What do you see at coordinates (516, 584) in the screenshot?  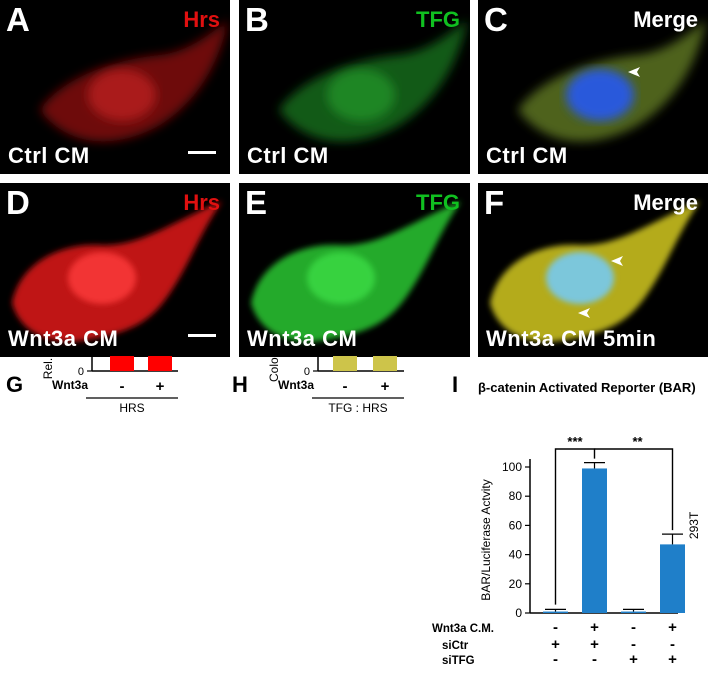 I see `y-tick-label: 20` at bounding box center [516, 584].